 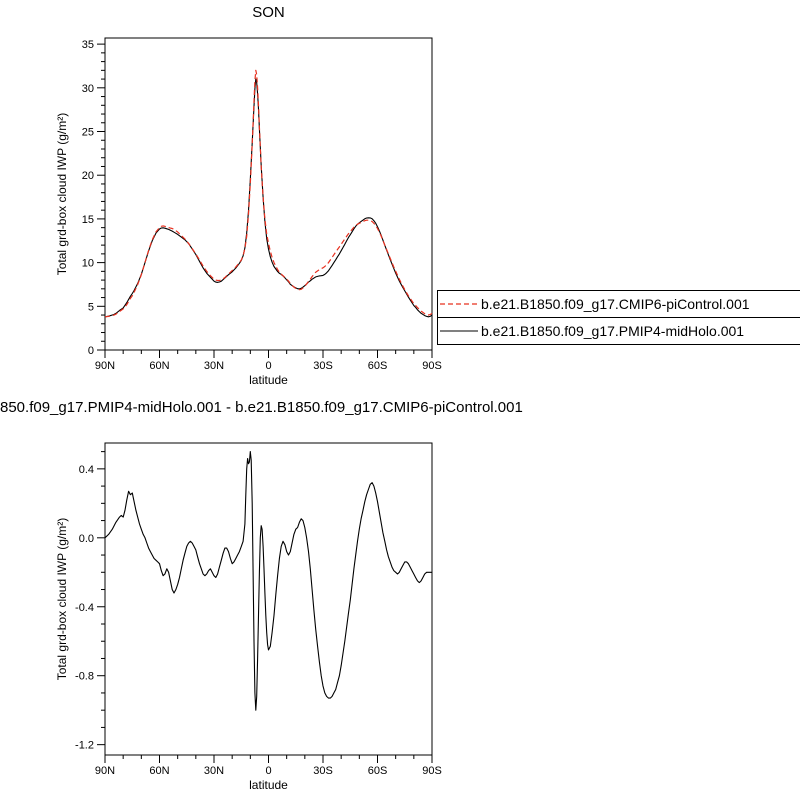 I want to click on svg-text: -0.4, so click(x=84, y=608).